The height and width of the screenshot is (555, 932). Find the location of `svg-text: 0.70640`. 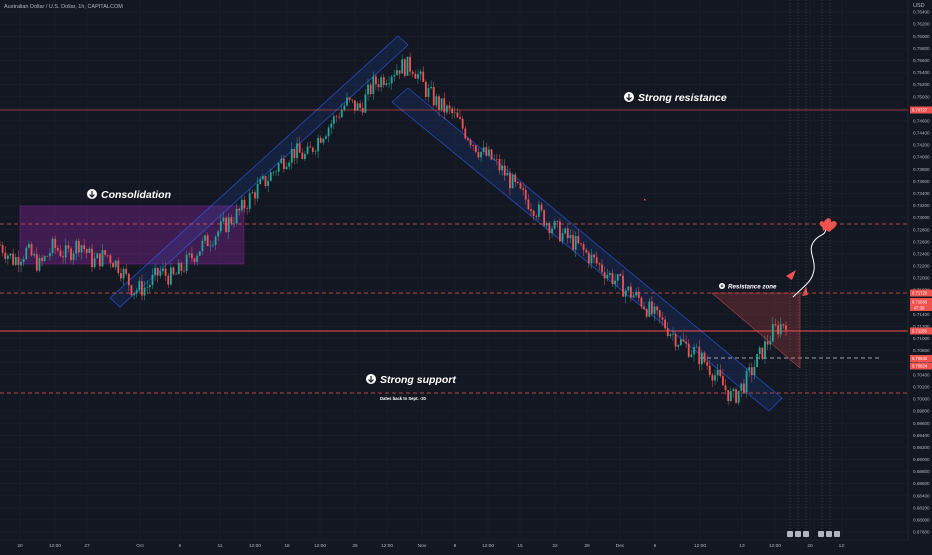

svg-text: 0.70640 is located at coordinates (920, 358).